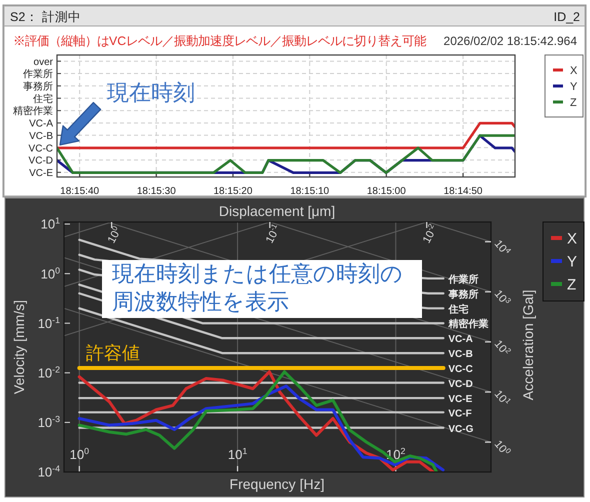 The width and height of the screenshot is (590, 502). I want to click on x-tick-label: 18:14:50, so click(463, 191).